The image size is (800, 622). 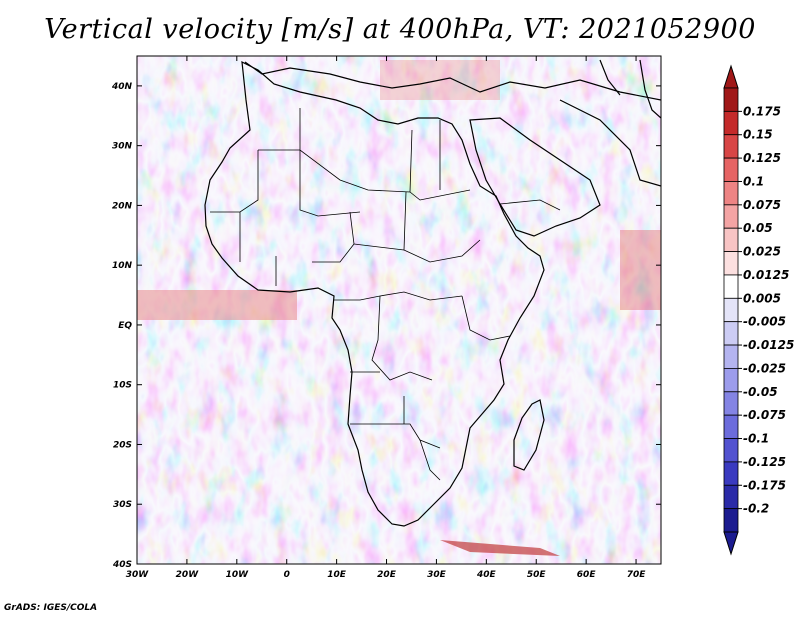 I want to click on lon-tick-label: 60E, so click(x=587, y=575).